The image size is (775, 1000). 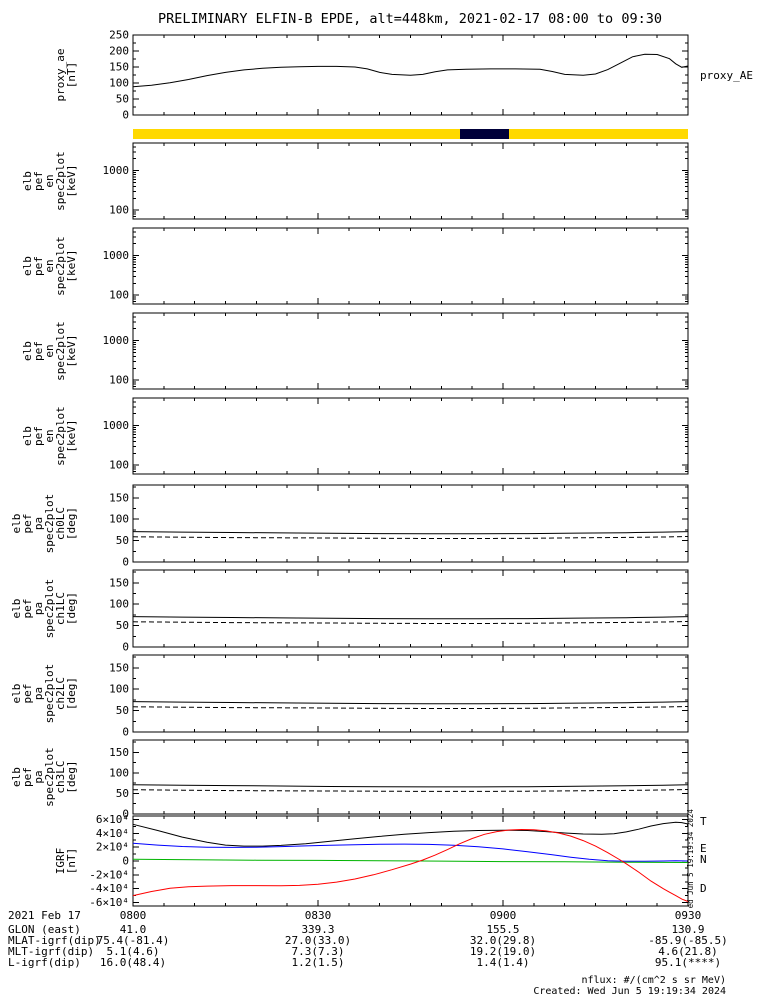 What do you see at coordinates (133, 929) in the screenshot?
I see `ephemeris-value: 41.0` at bounding box center [133, 929].